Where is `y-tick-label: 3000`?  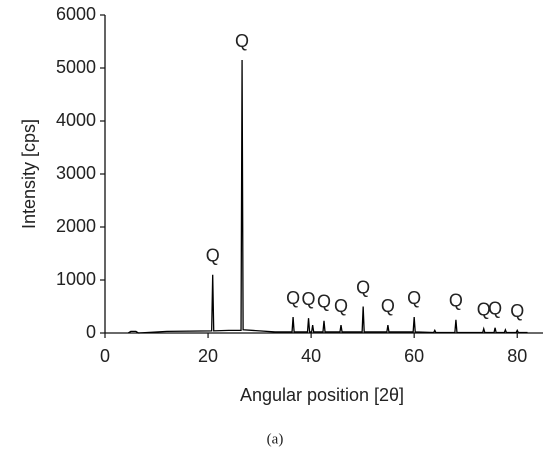 y-tick-label: 3000 is located at coordinates (76, 173).